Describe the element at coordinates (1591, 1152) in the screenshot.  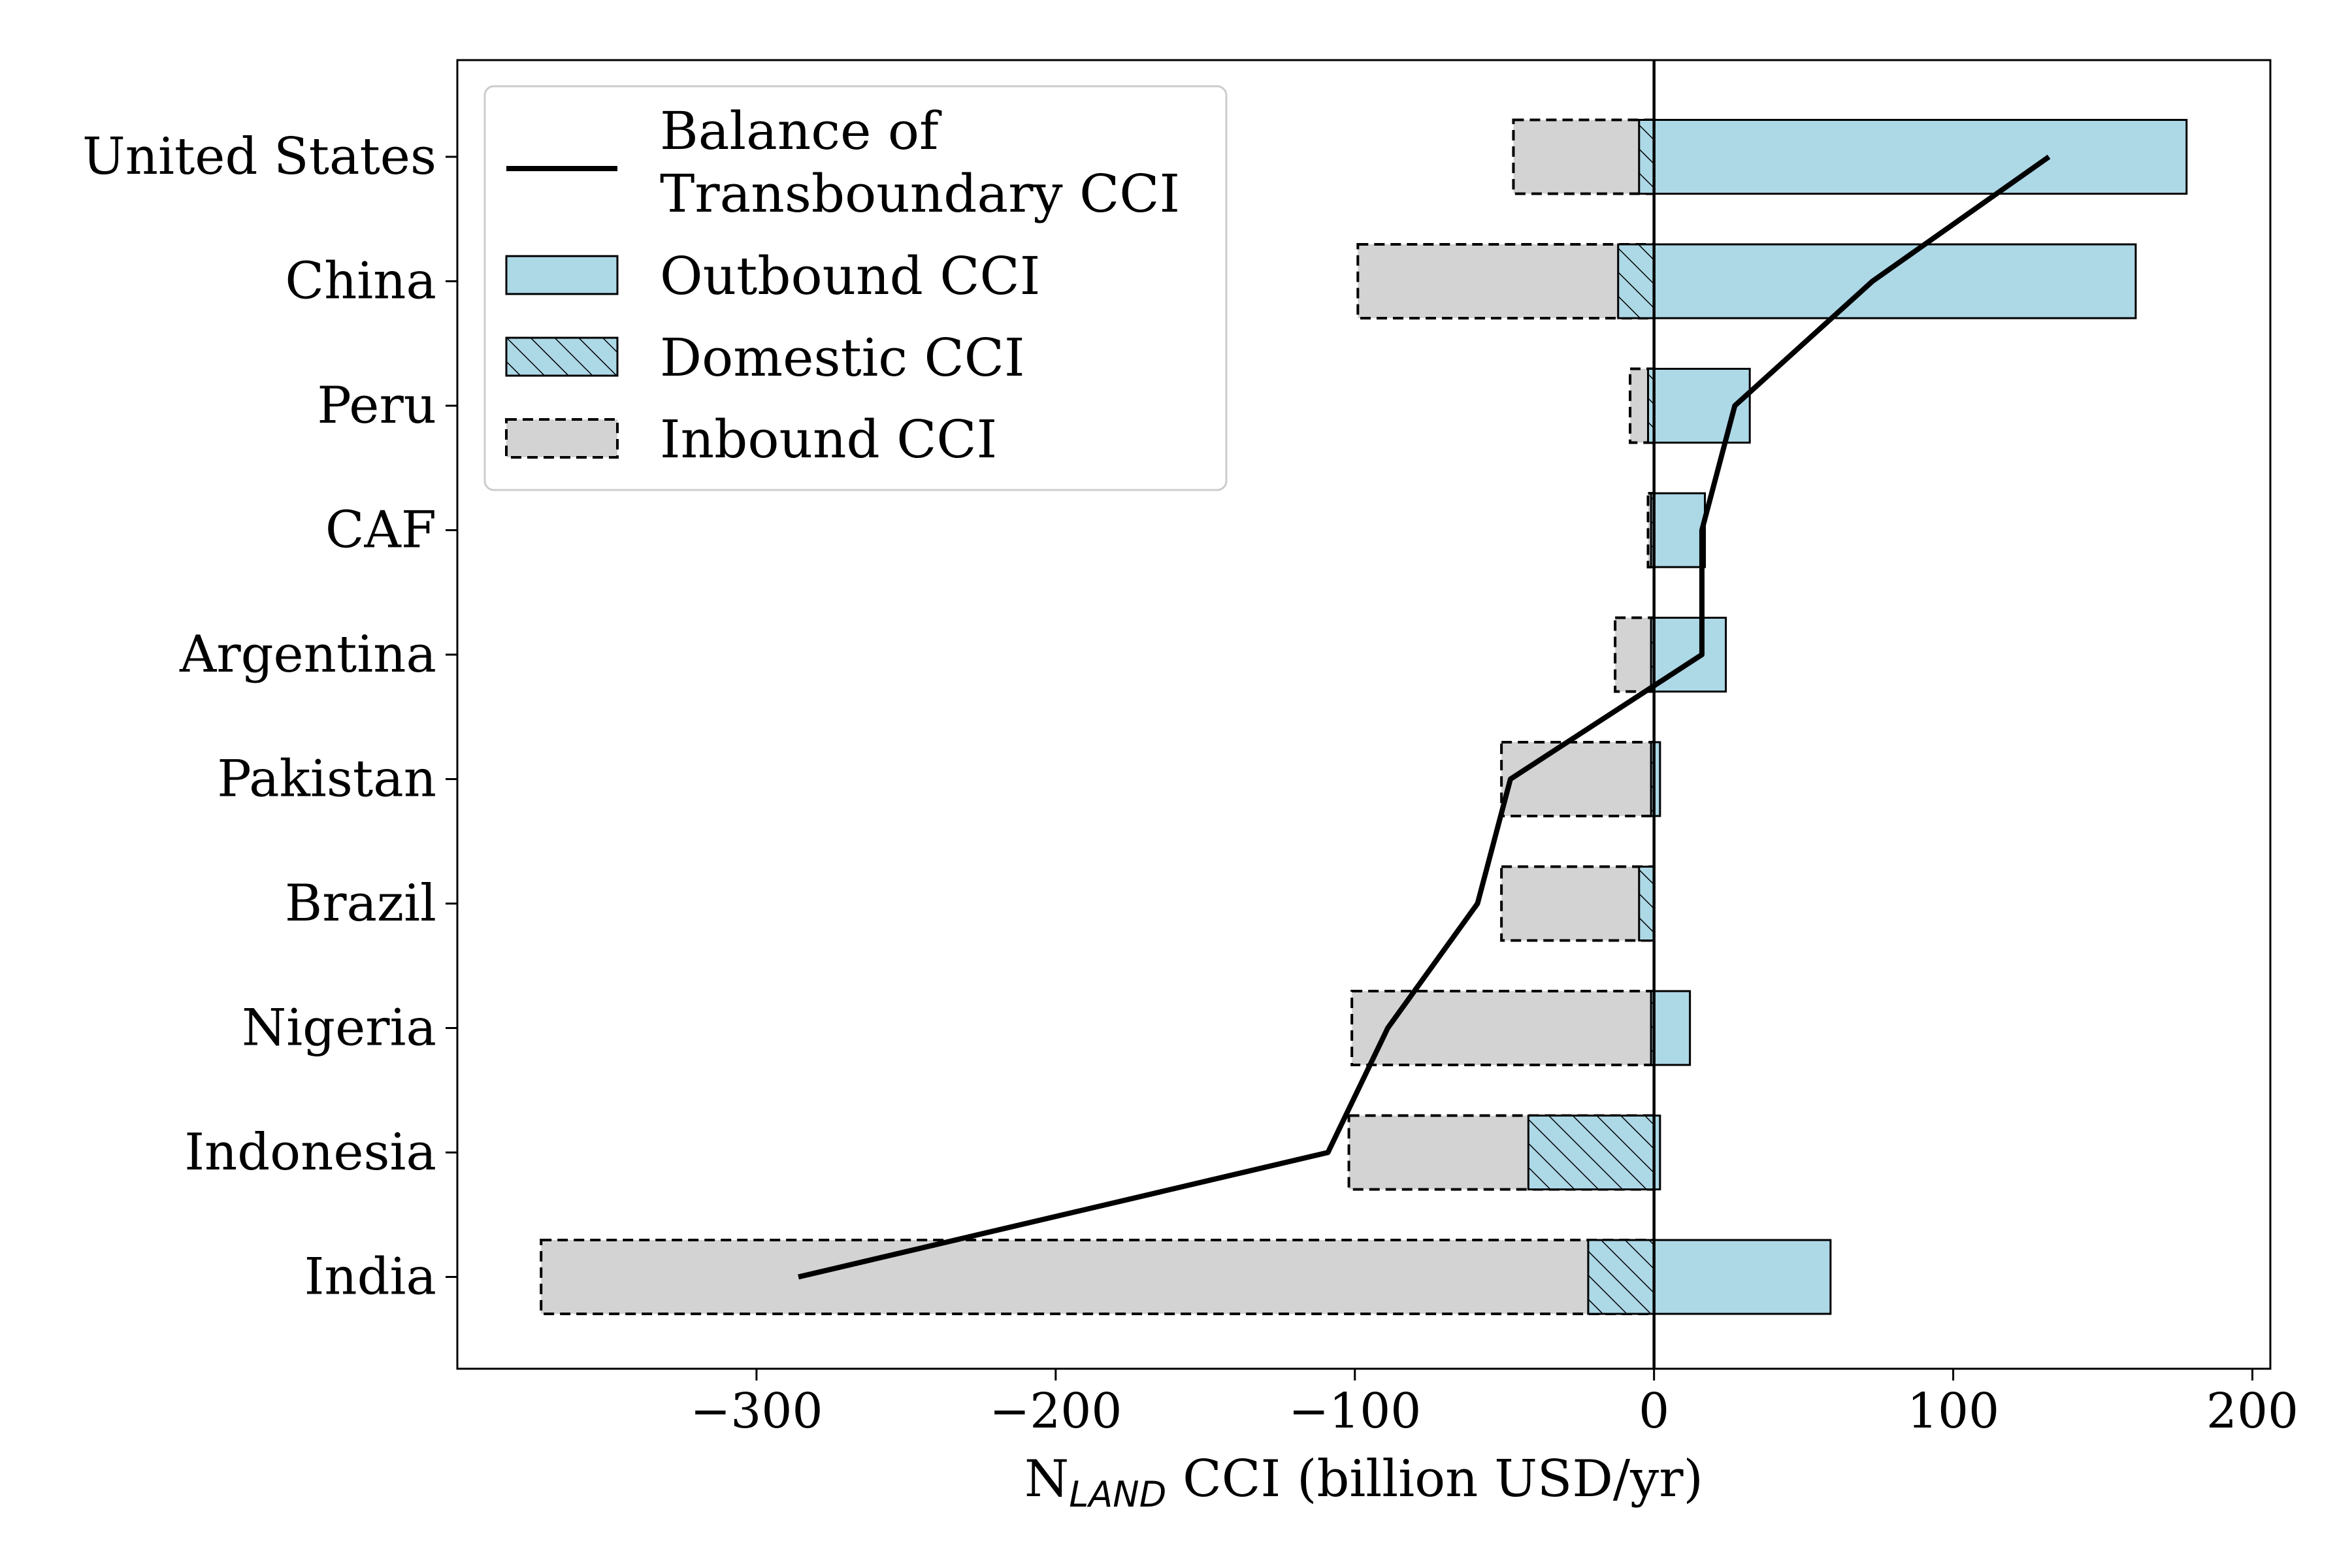
I see `domestic-bar-indonesia` at that location.